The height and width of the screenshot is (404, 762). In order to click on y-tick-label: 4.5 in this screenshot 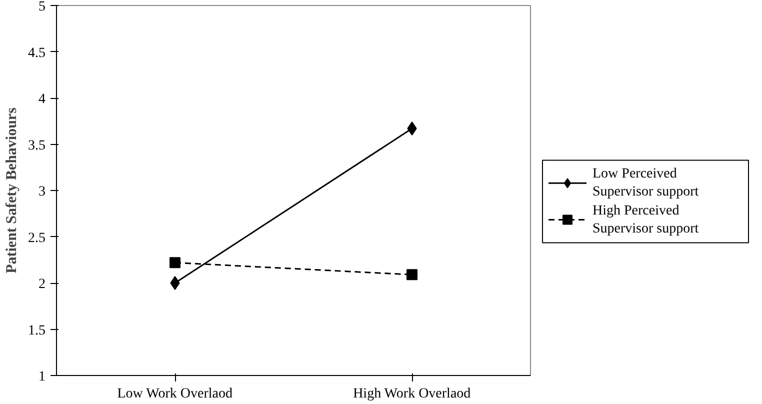, I will do `click(37, 53)`.